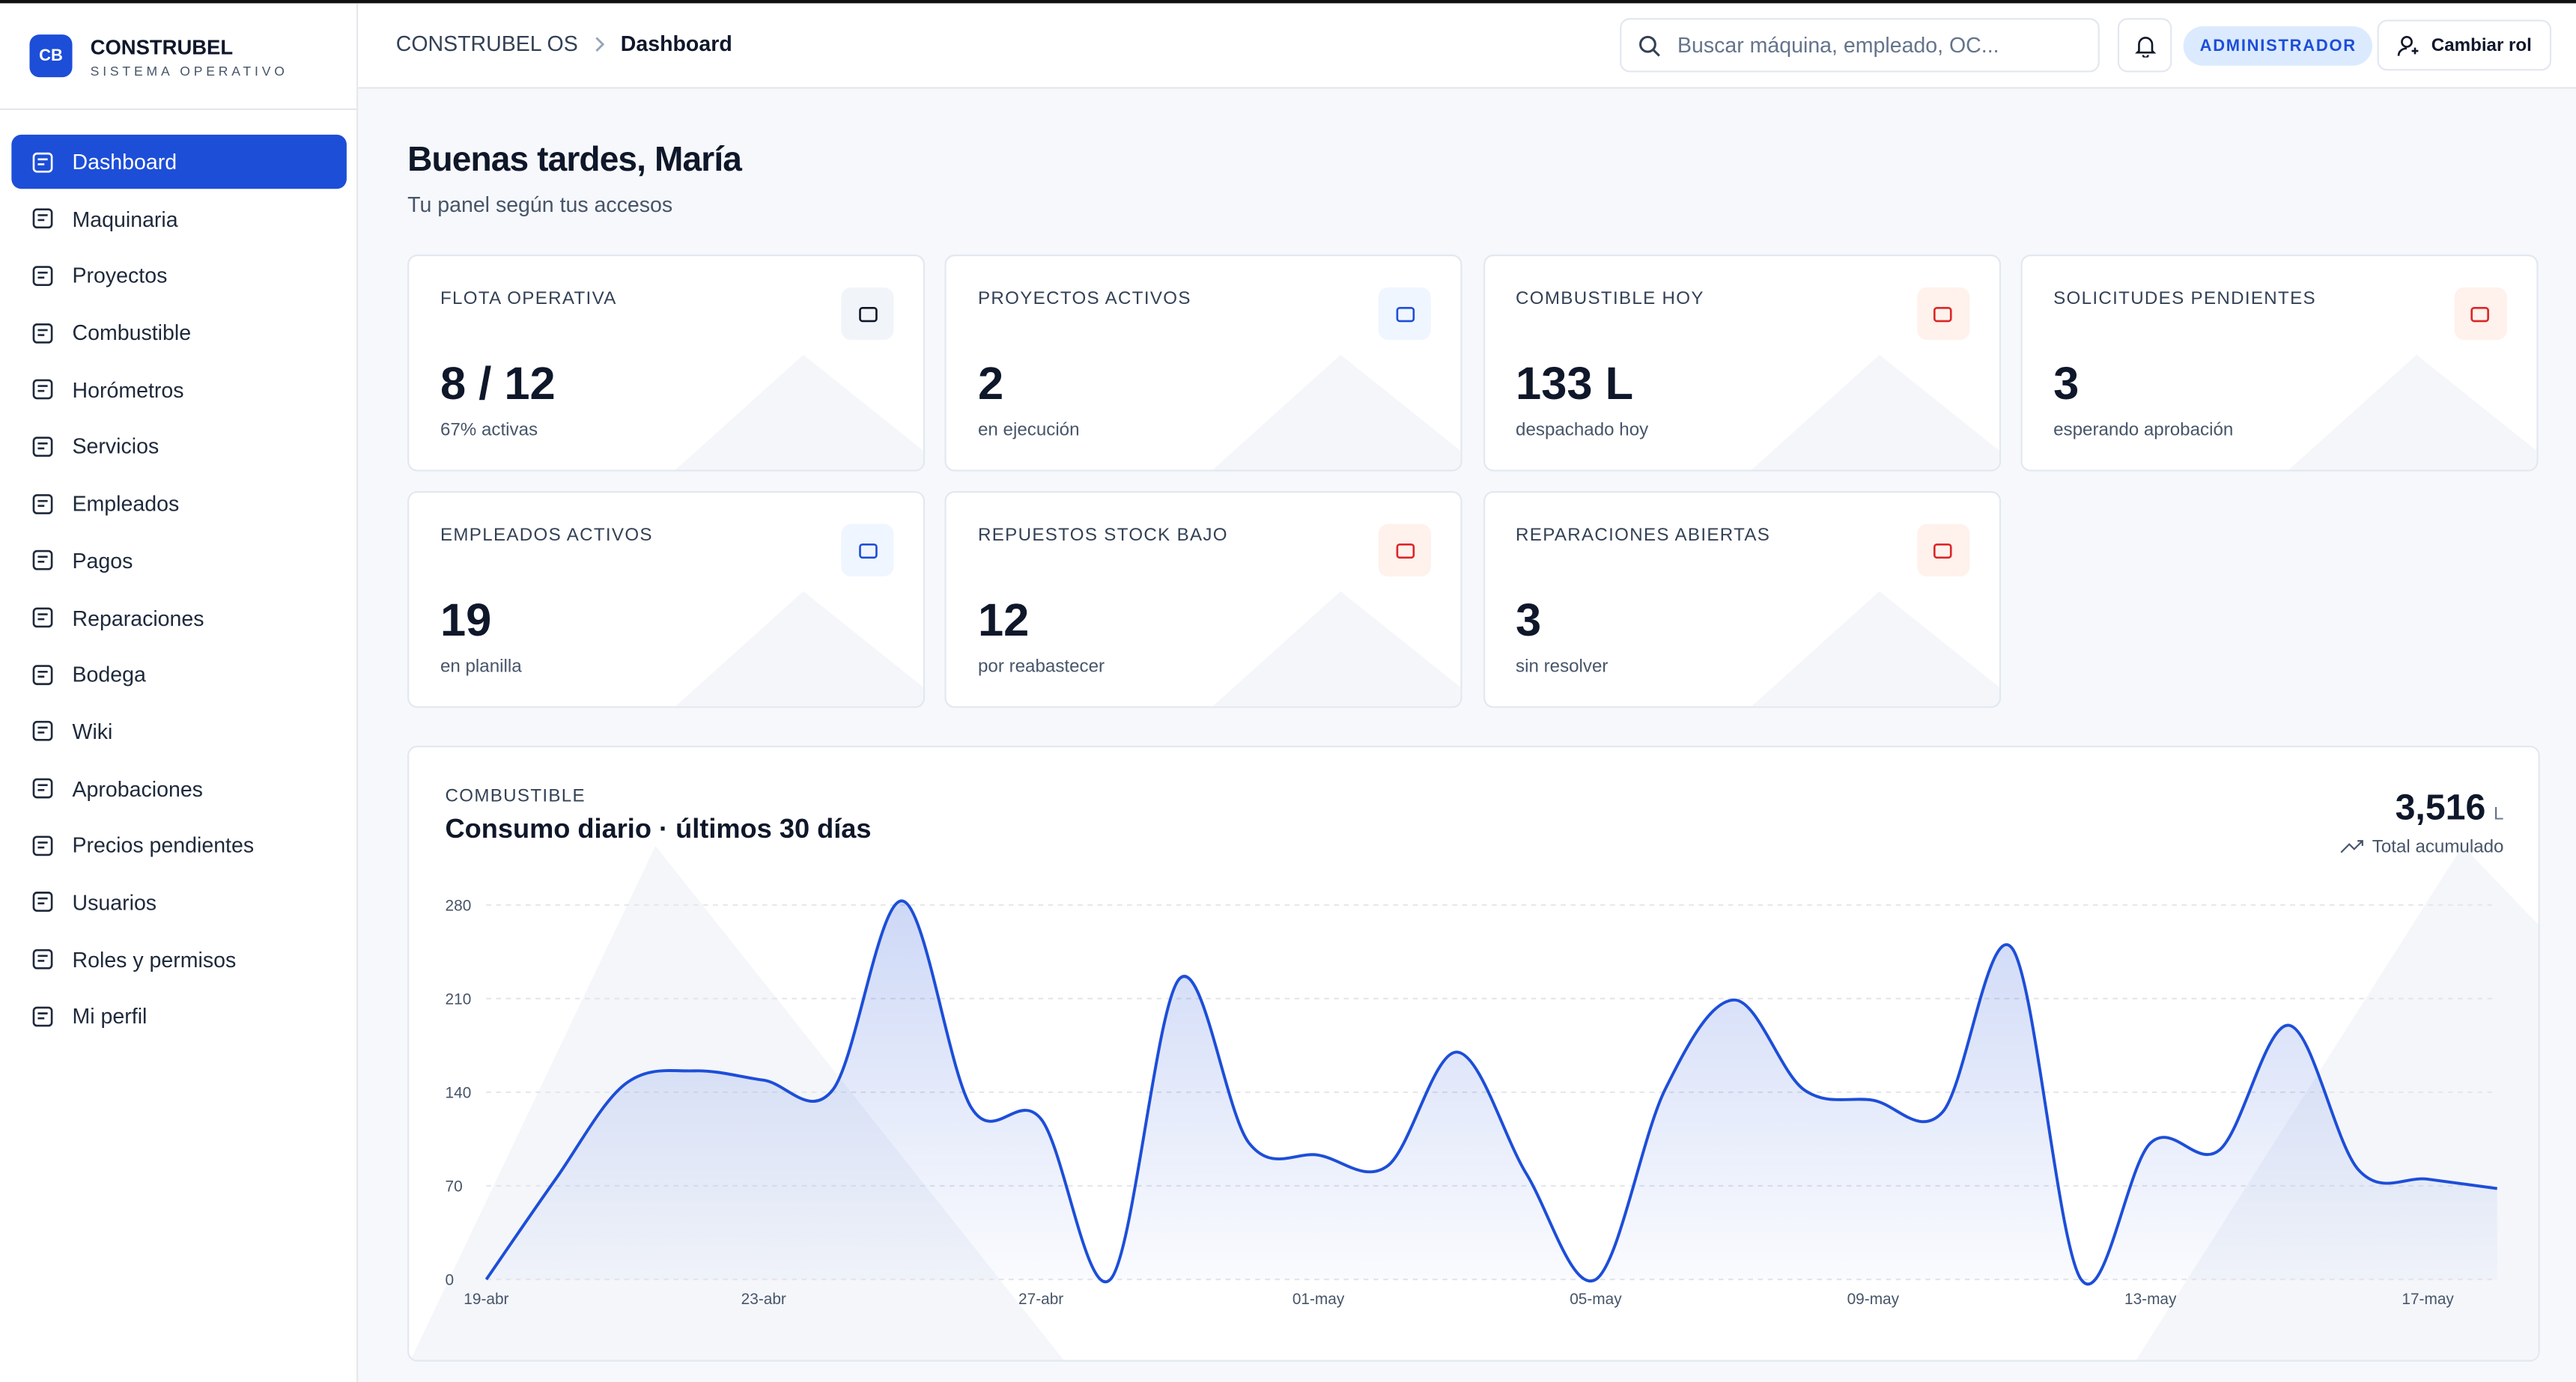 The image size is (2576, 1382). Describe the element at coordinates (179, 902) in the screenshot. I see `nav-item: Usuarios` at that location.